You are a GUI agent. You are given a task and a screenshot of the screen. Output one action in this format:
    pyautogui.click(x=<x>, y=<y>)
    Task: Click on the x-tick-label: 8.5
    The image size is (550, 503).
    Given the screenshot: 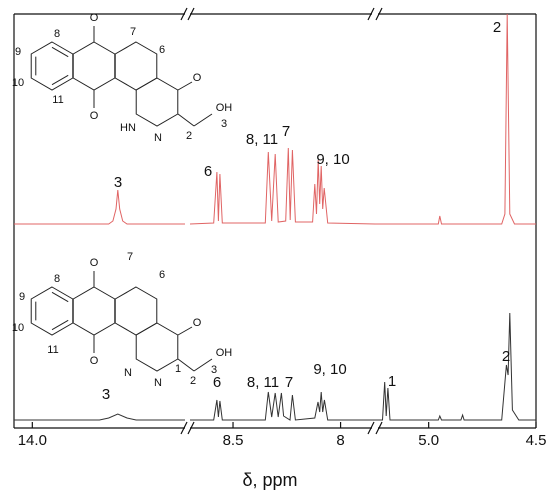 What is the action you would take?
    pyautogui.click(x=233, y=440)
    